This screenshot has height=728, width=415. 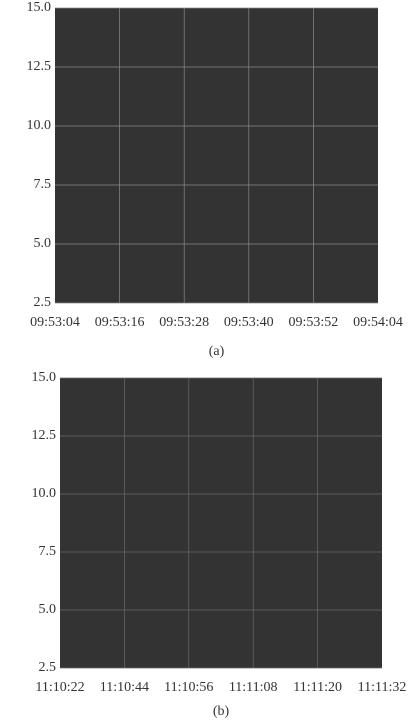 I want to click on x-tick-label: 11:10:56, so click(x=188, y=687).